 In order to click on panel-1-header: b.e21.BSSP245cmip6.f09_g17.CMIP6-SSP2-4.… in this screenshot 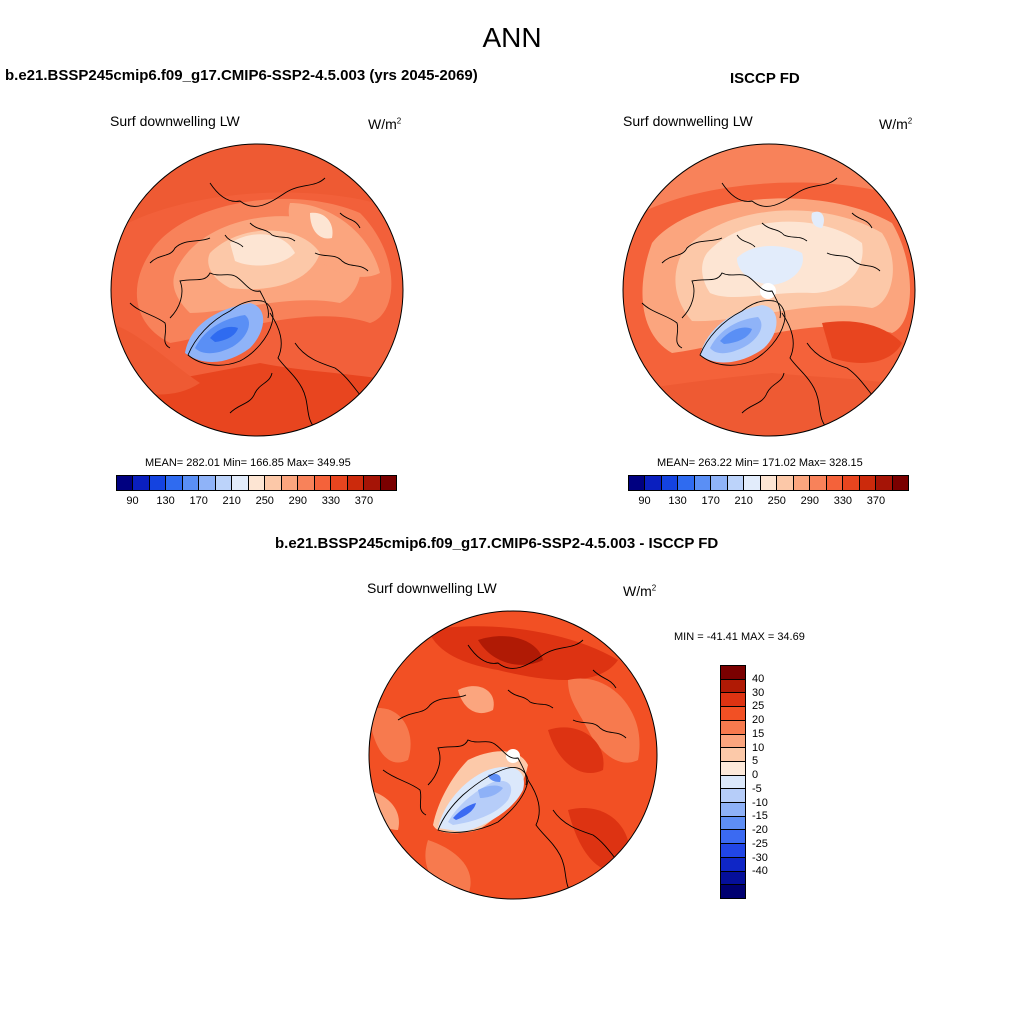, I will do `click(241, 75)`.